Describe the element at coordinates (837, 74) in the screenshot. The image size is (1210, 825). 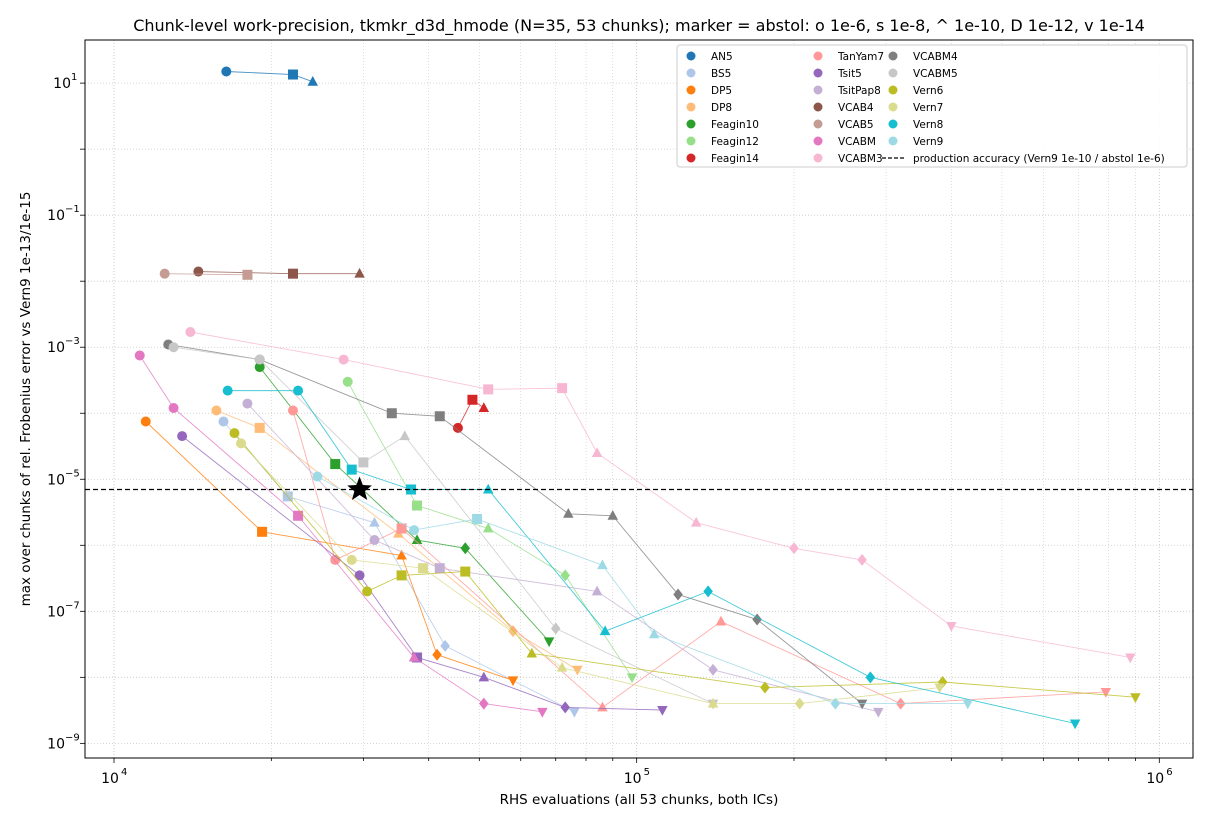
I see `legend-item: Tsit5` at that location.